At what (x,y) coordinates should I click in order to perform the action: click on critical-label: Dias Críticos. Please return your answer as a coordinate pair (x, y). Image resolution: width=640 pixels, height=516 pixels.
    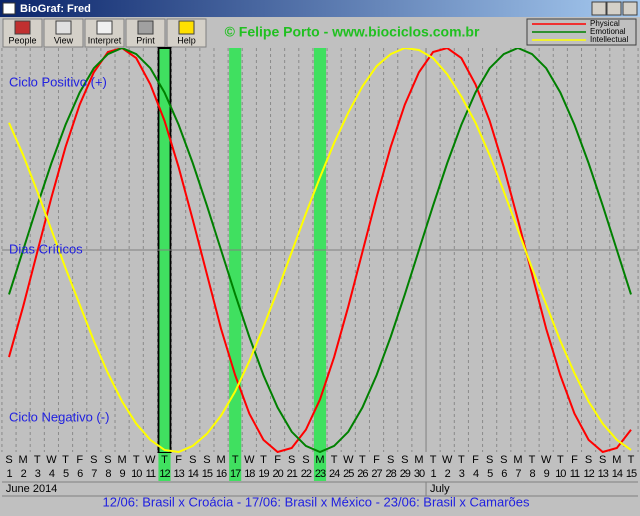
    Looking at the image, I should click on (46, 248).